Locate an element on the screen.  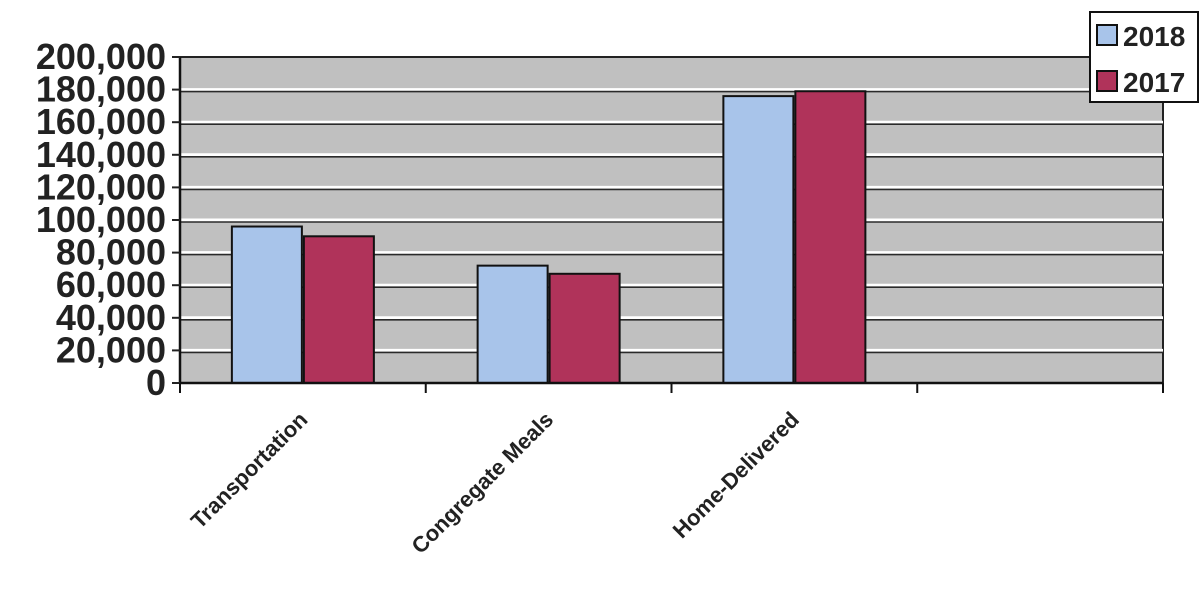
x-category-label: Transportation is located at coordinates (249, 470).